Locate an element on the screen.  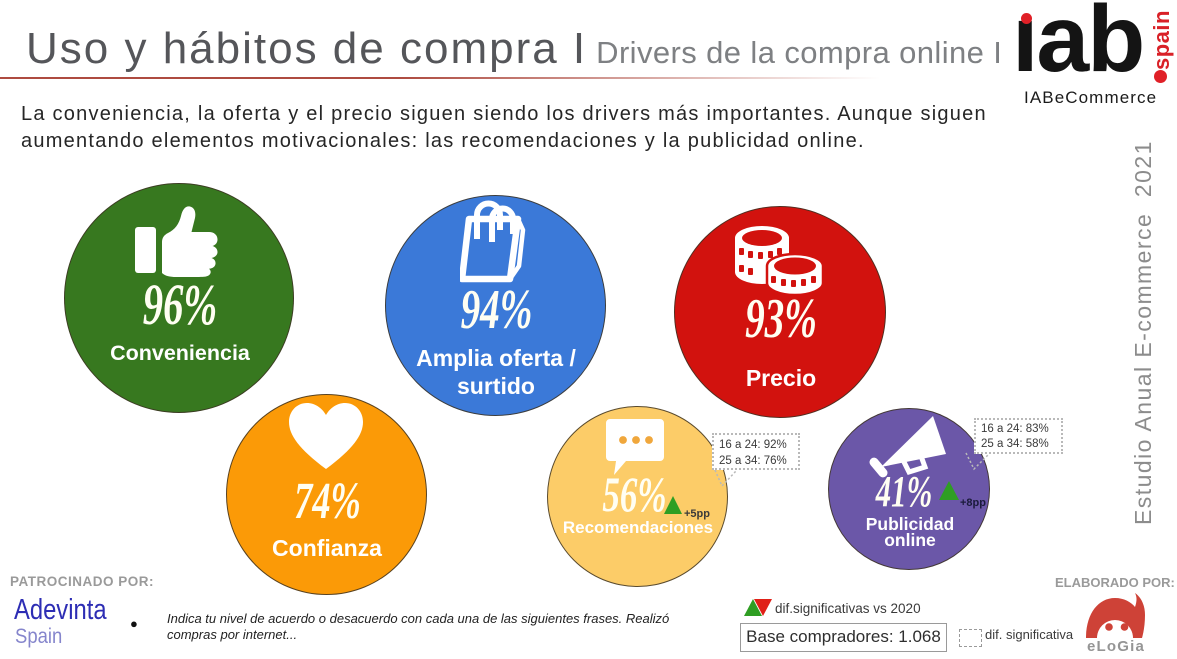
svg-text: eLoGia is located at coordinates (1116, 646).